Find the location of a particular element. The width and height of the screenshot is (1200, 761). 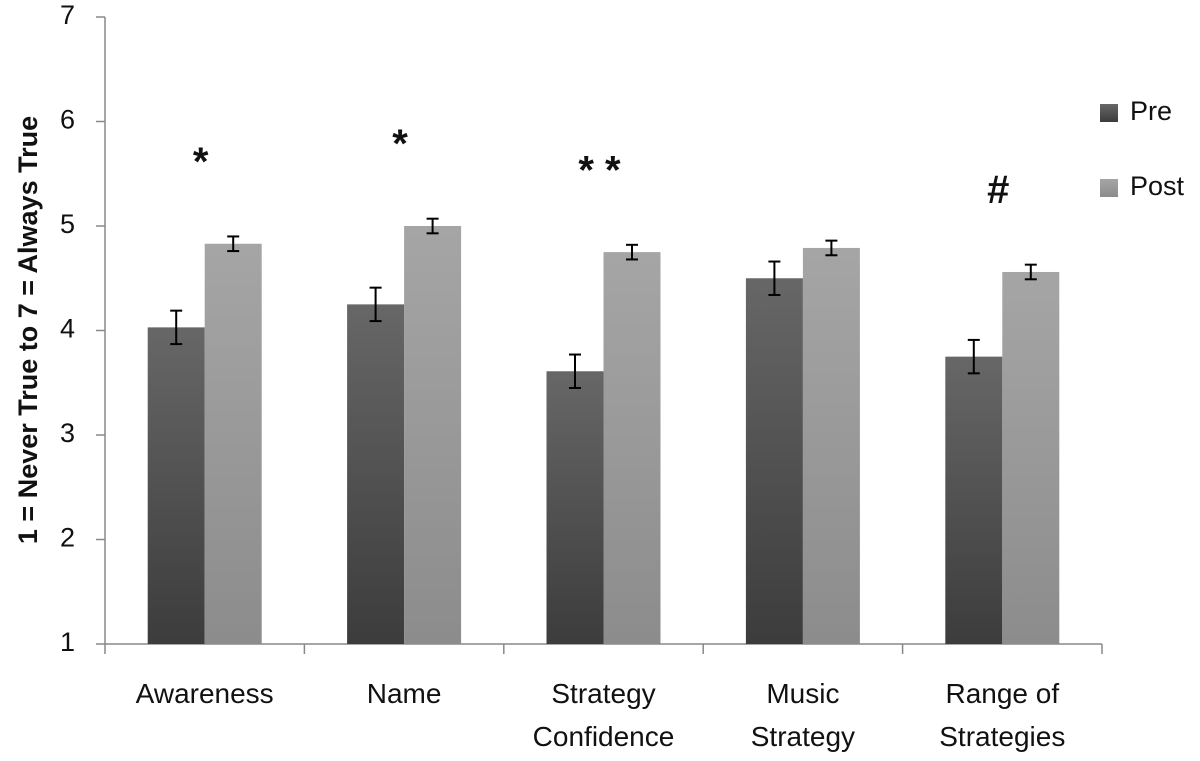

x-tick-label: Music Strategy is located at coordinates (803, 715).